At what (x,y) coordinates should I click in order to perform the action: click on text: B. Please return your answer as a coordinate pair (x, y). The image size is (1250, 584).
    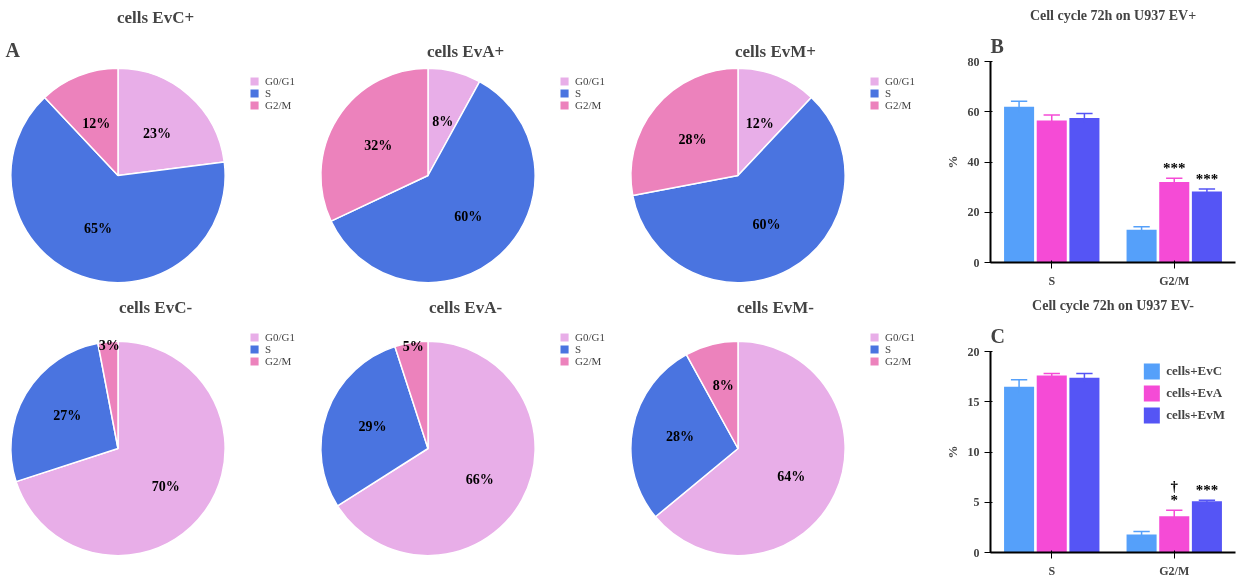
    Looking at the image, I should click on (997, 45).